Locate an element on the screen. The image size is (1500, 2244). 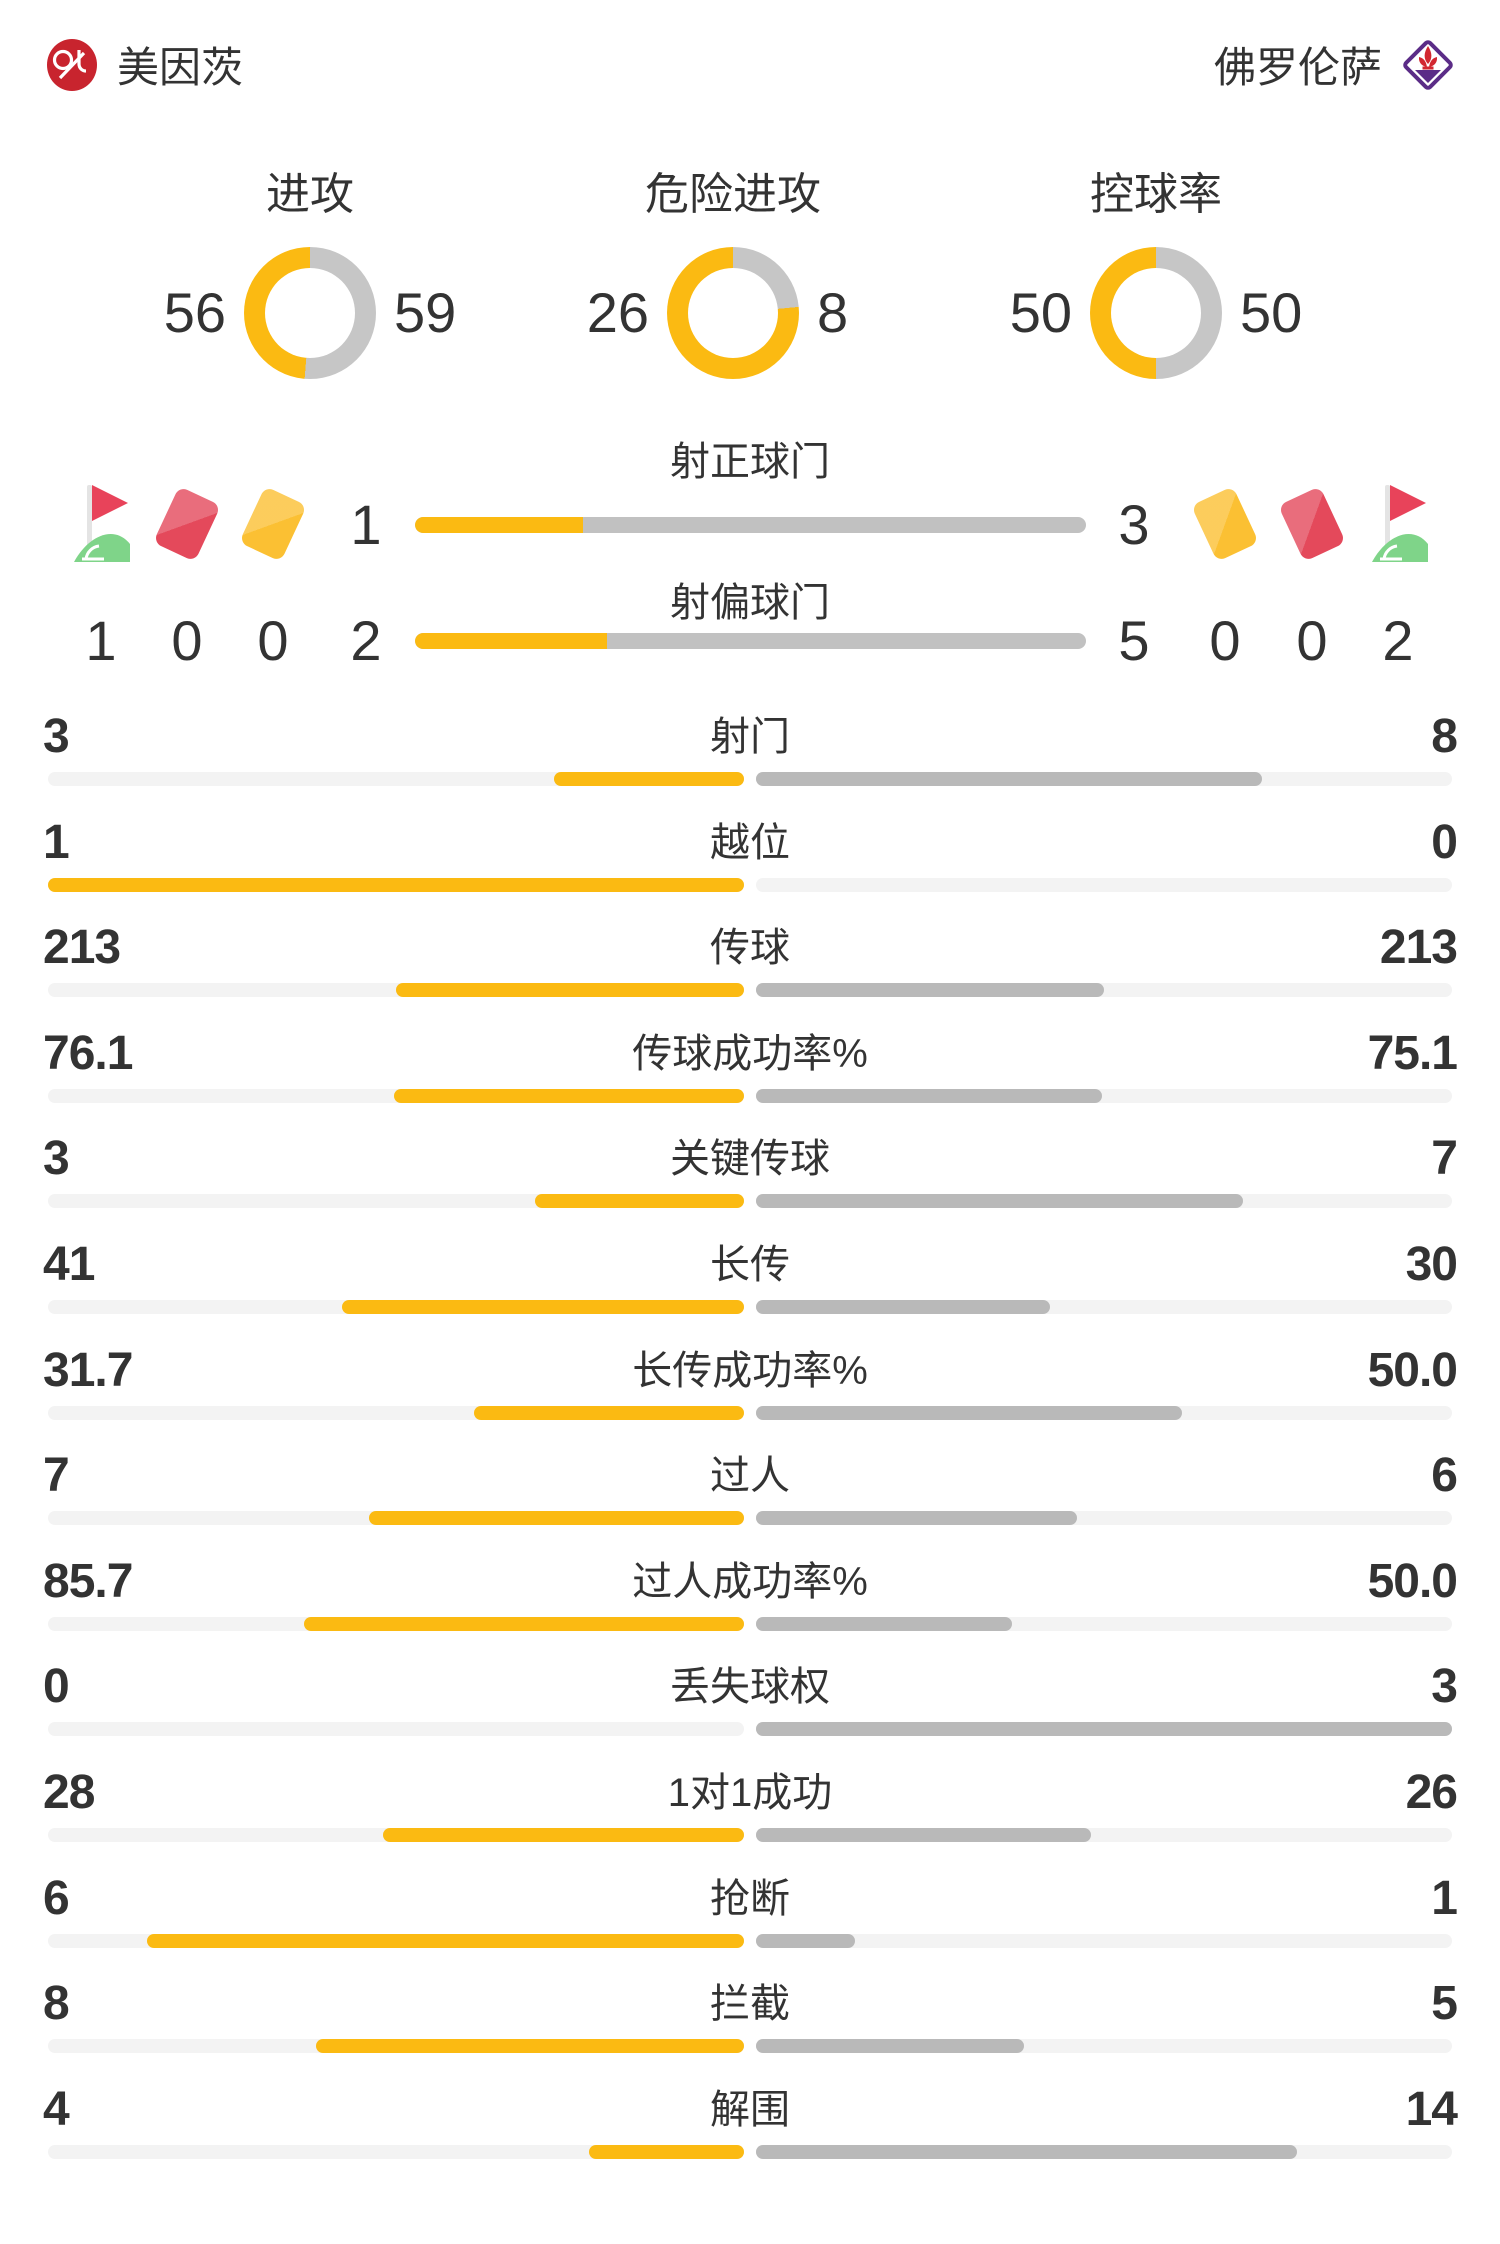
away-red-cards-count: 0 is located at coordinates (1312, 640).